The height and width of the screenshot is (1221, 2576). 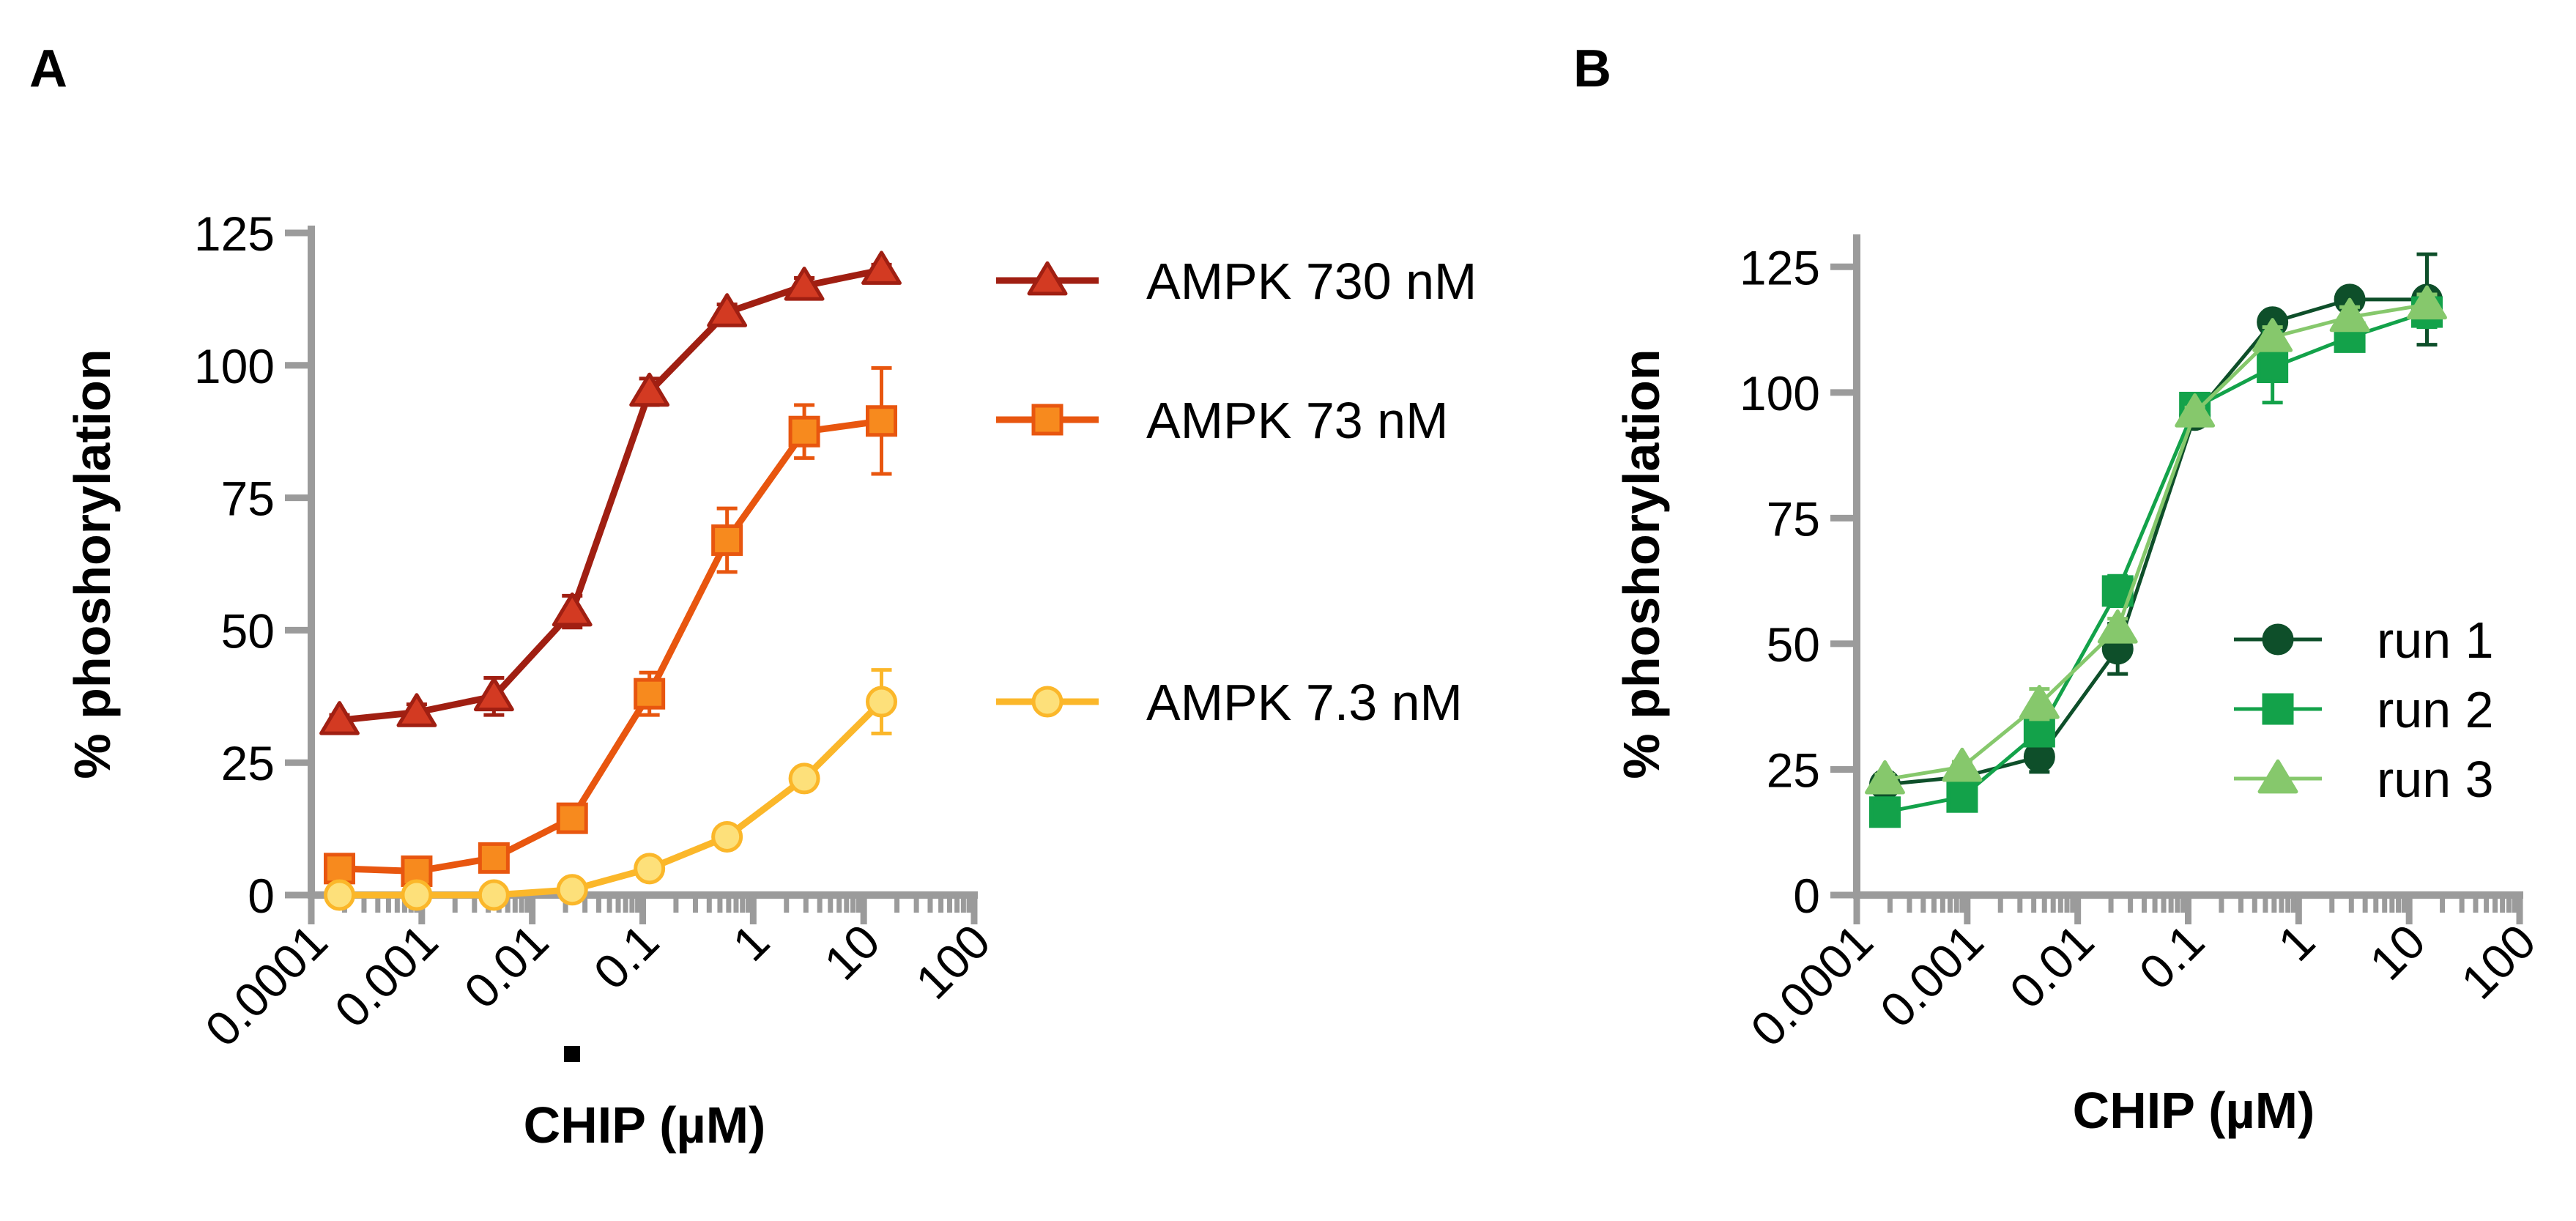 I want to click on panel-a-x-tick-label: 0.001, so click(x=386, y=976).